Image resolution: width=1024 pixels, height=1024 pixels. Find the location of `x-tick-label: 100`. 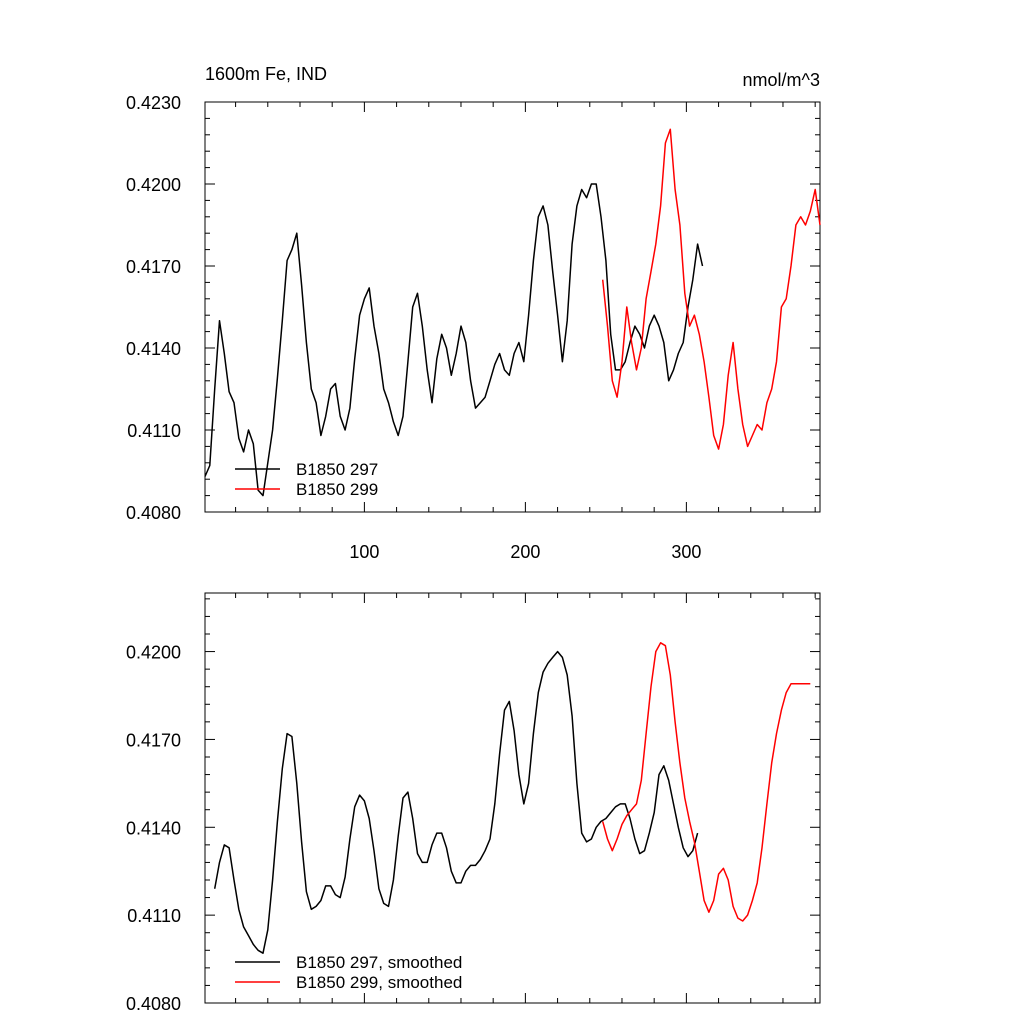

x-tick-label: 100 is located at coordinates (364, 552).